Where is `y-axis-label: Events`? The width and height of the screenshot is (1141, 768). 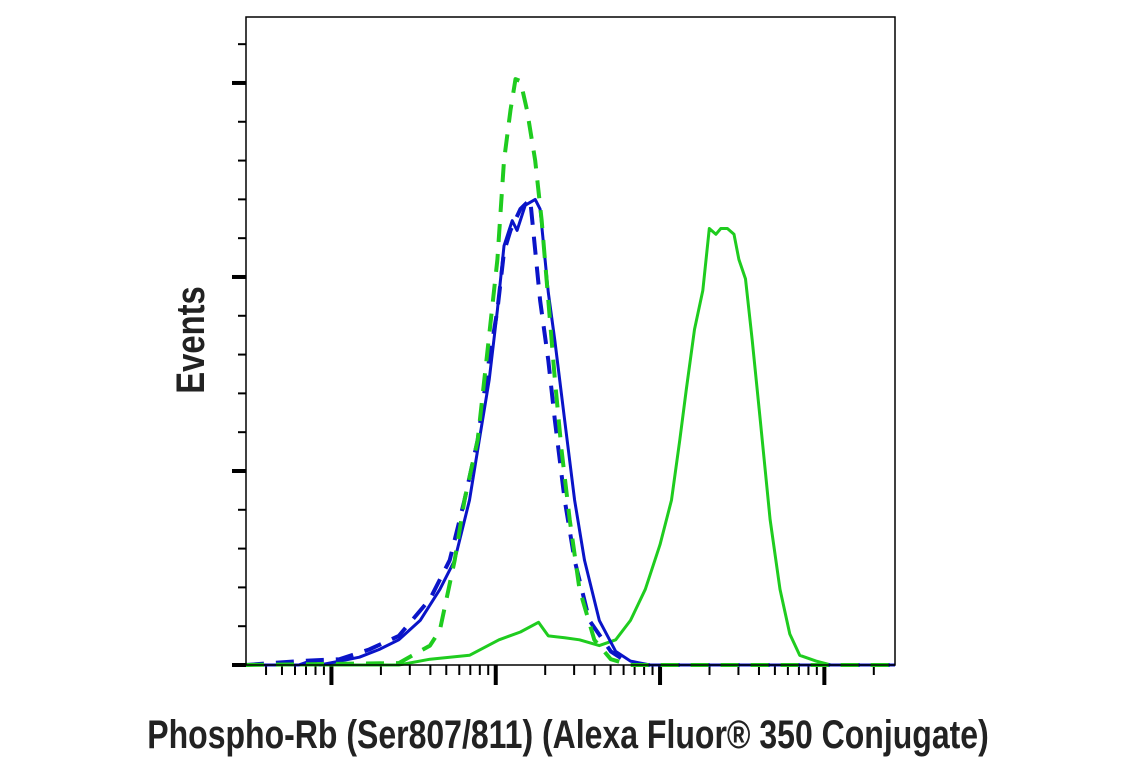
y-axis-label: Events is located at coordinates (190, 340).